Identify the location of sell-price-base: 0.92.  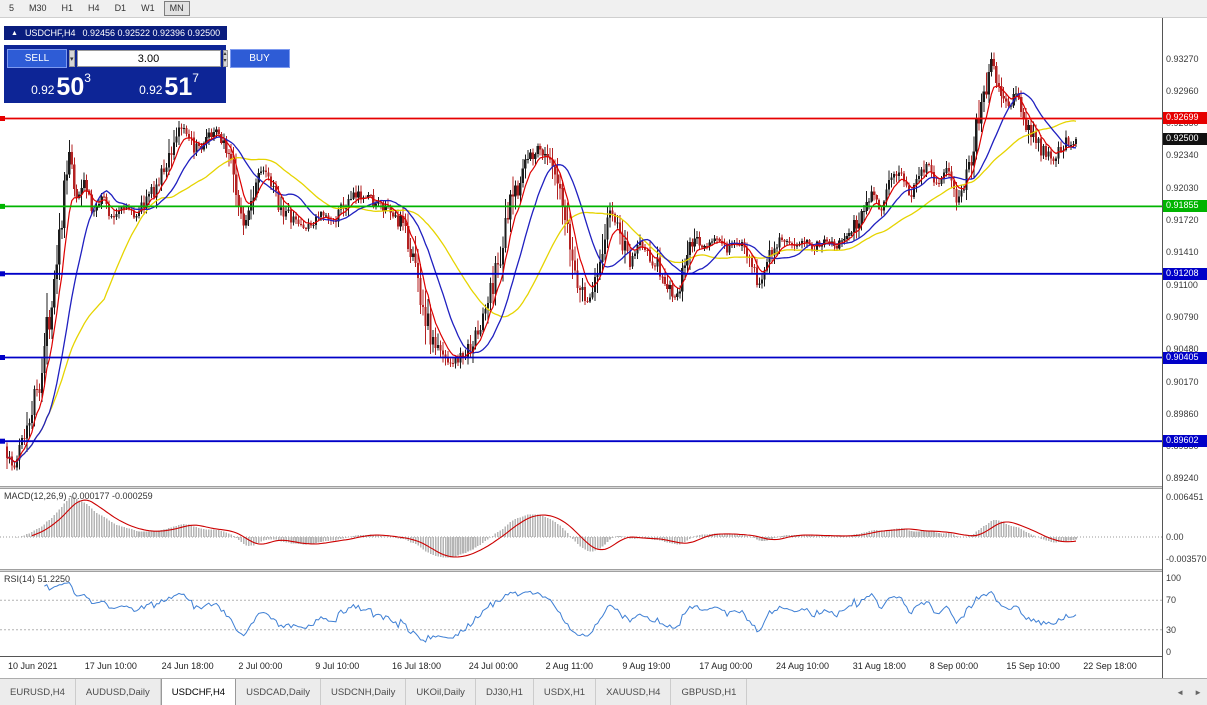
(43, 90).